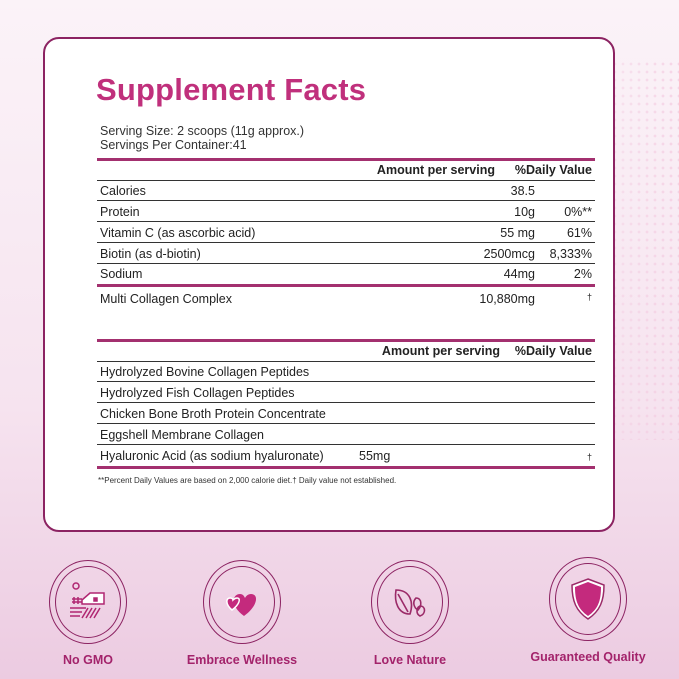 The width and height of the screenshot is (679, 679). What do you see at coordinates (346, 414) in the screenshot?
I see `table-row: Chicken Bone Broth Protein Concentrate` at bounding box center [346, 414].